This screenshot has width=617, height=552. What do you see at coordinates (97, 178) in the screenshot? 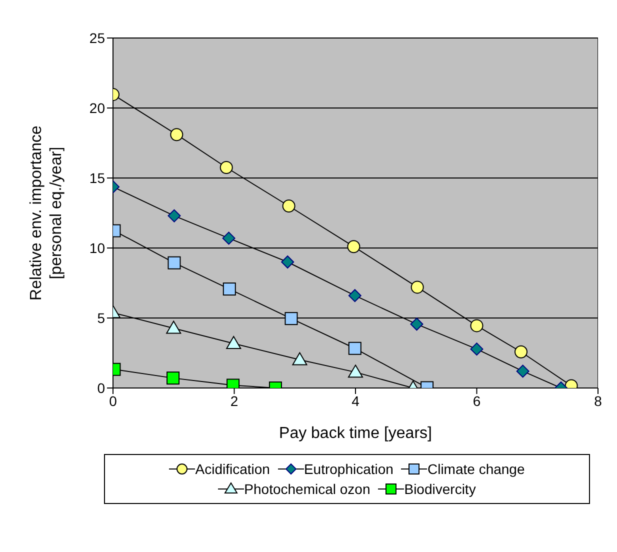
I see `y-tick-label: 15` at bounding box center [97, 178].